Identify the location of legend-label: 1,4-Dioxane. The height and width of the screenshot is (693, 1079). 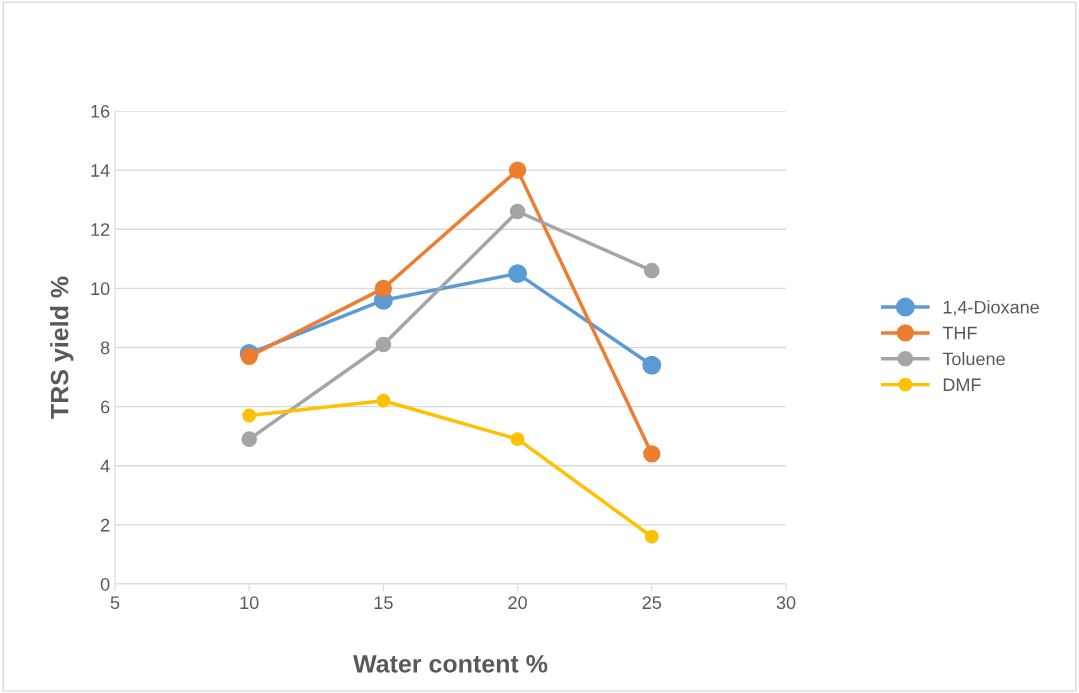
(991, 308).